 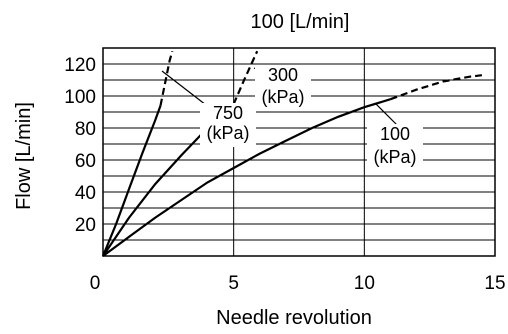 I want to click on annotation-leader, so click(x=387, y=115).